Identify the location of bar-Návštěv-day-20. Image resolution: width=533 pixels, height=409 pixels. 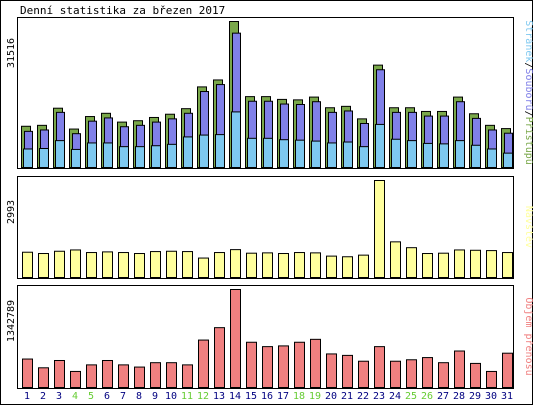
(331, 266).